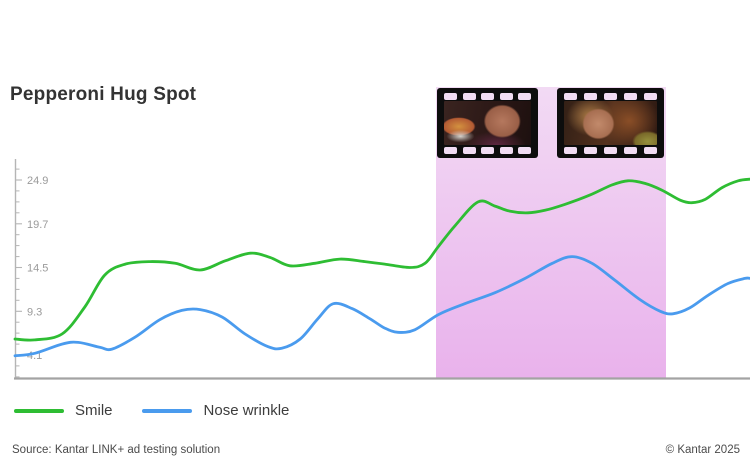  I want to click on smile-legend-label: Smile, so click(94, 410).